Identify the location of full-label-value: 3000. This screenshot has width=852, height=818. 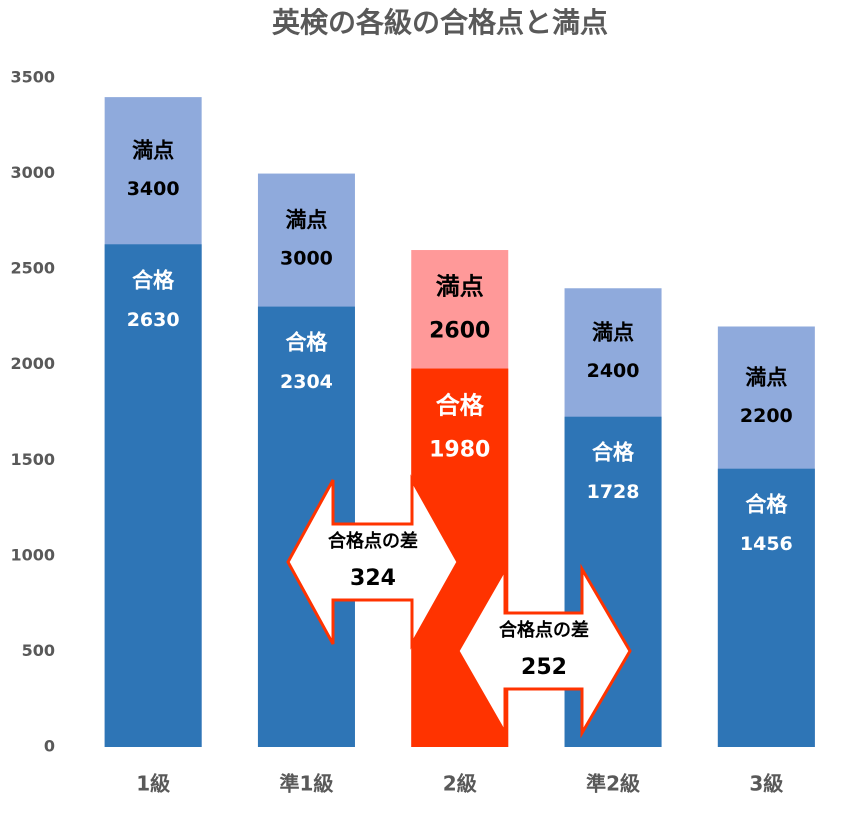
(306, 259).